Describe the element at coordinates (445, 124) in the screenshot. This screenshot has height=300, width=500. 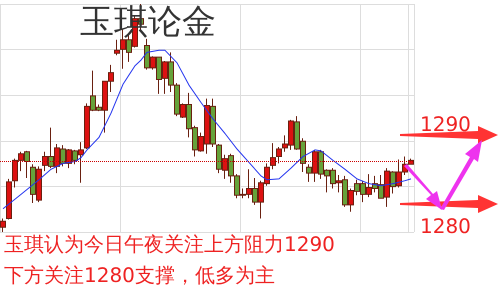
I see `text: 1290` at that location.